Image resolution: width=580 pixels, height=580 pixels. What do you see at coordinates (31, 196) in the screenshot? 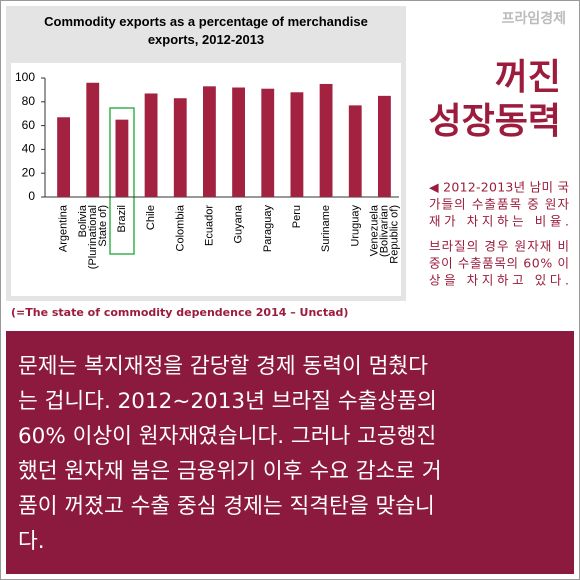
I see `y-tick-label: 0` at bounding box center [31, 196].